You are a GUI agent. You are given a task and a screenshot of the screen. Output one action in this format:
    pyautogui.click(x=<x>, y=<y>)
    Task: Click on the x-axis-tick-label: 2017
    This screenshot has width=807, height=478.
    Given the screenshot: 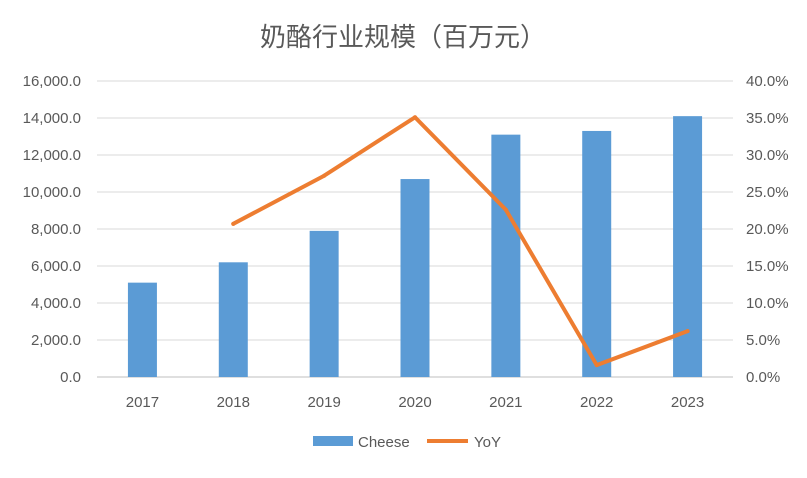 What is the action you would take?
    pyautogui.click(x=142, y=402)
    